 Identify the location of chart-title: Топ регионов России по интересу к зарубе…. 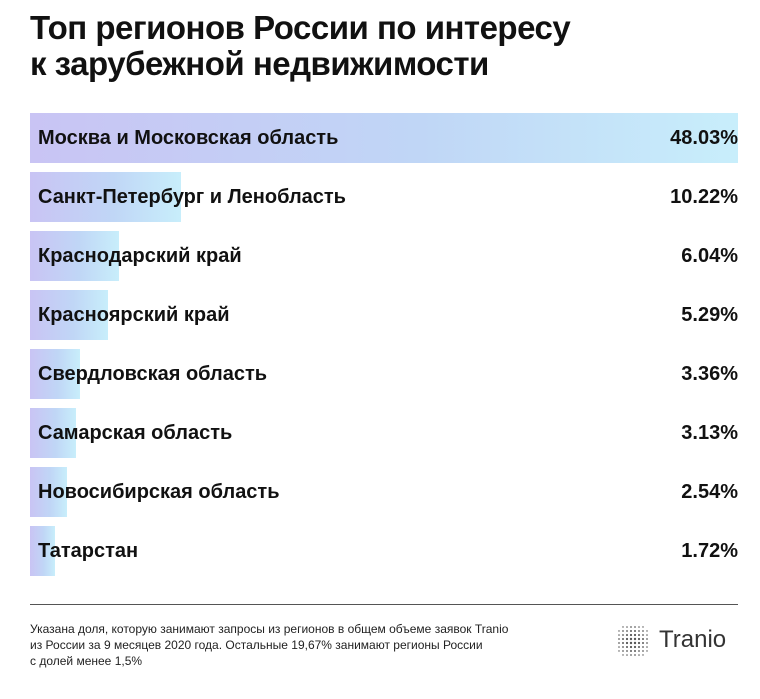
(385, 46).